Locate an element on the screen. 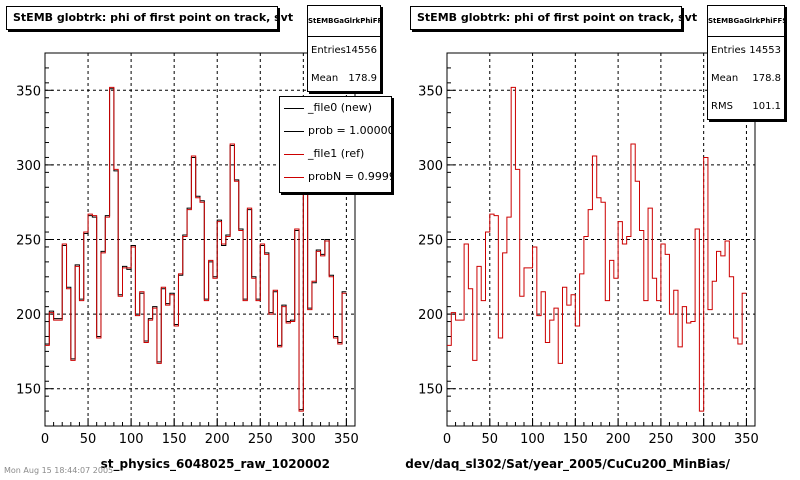  left-y-tick-label: 350 is located at coordinates (28, 91).